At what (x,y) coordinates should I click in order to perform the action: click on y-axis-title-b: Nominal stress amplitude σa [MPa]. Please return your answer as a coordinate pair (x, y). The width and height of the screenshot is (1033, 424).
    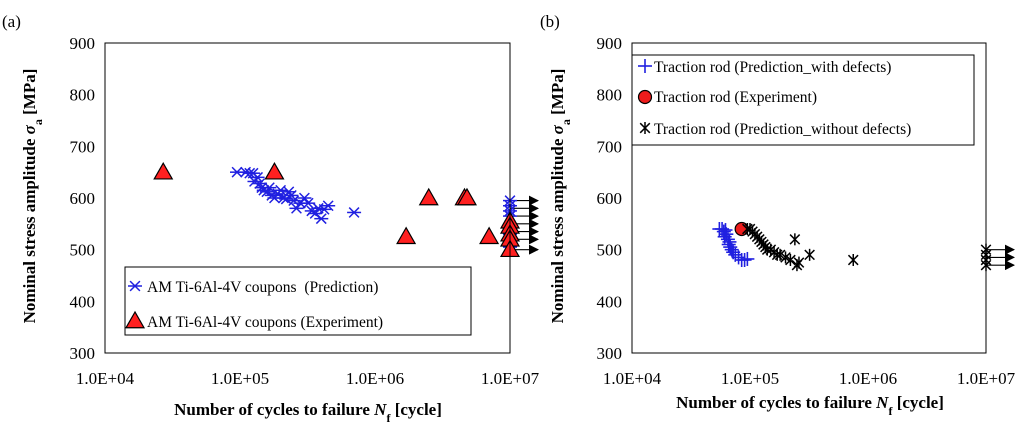
    Looking at the image, I should click on (560, 196).